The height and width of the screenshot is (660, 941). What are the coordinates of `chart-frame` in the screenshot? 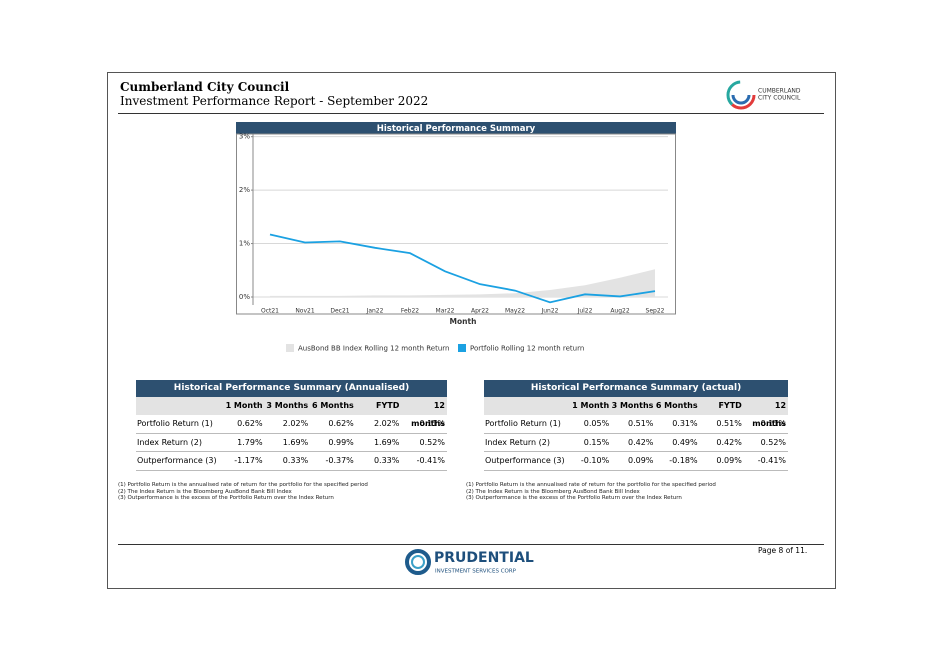 It's located at (456, 224).